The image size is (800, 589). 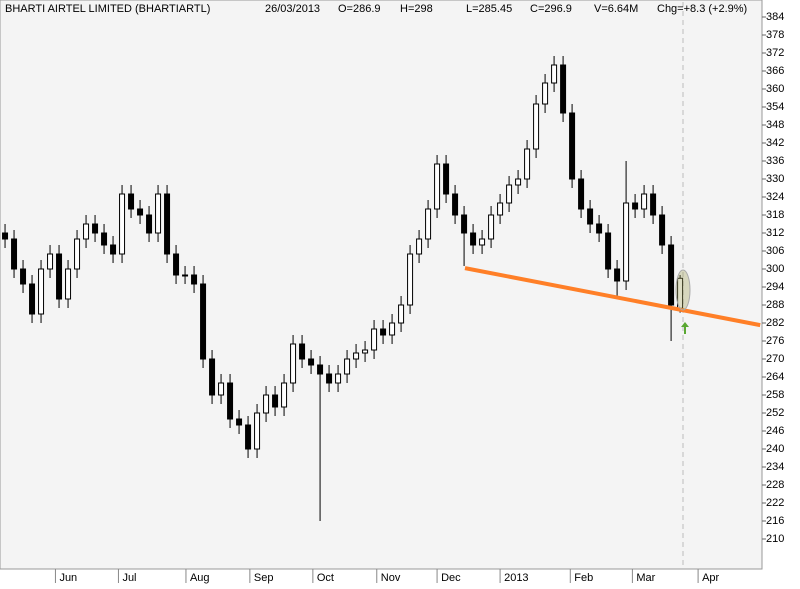 I want to click on y-tick-label: 234, so click(x=775, y=467).